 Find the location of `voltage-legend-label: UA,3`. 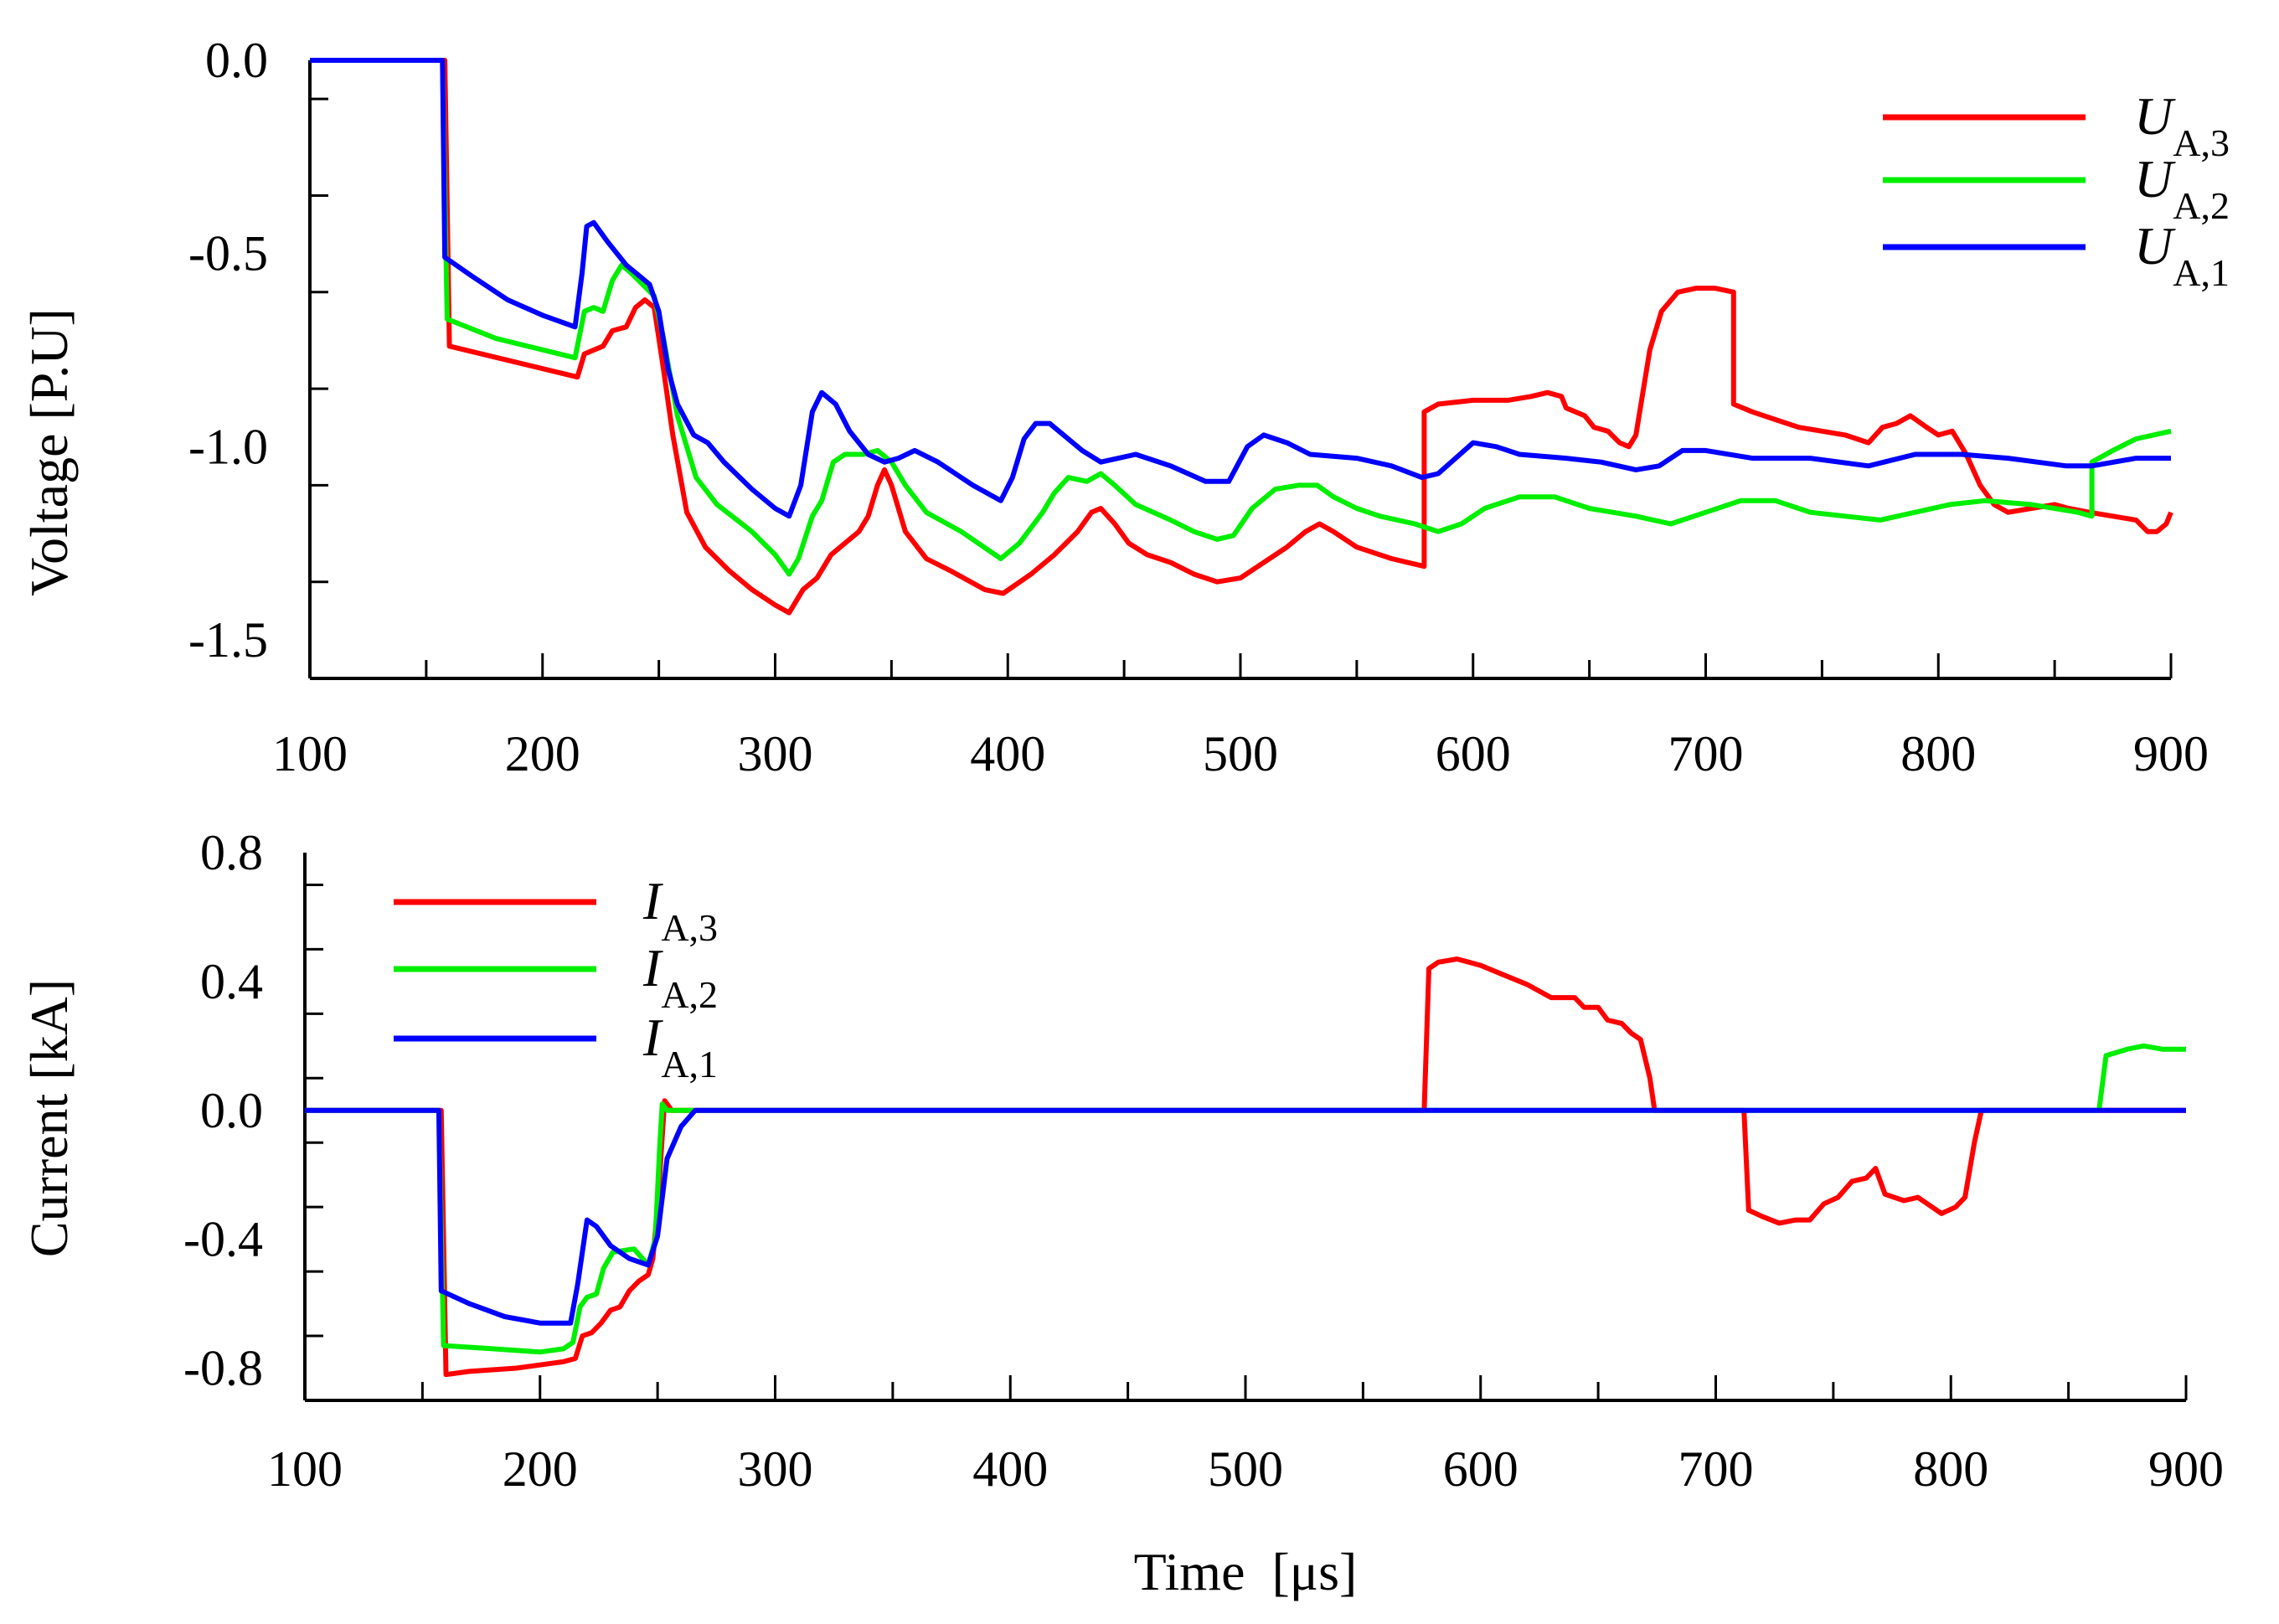

voltage-legend-label: UA,3 is located at coordinates (2182, 125).